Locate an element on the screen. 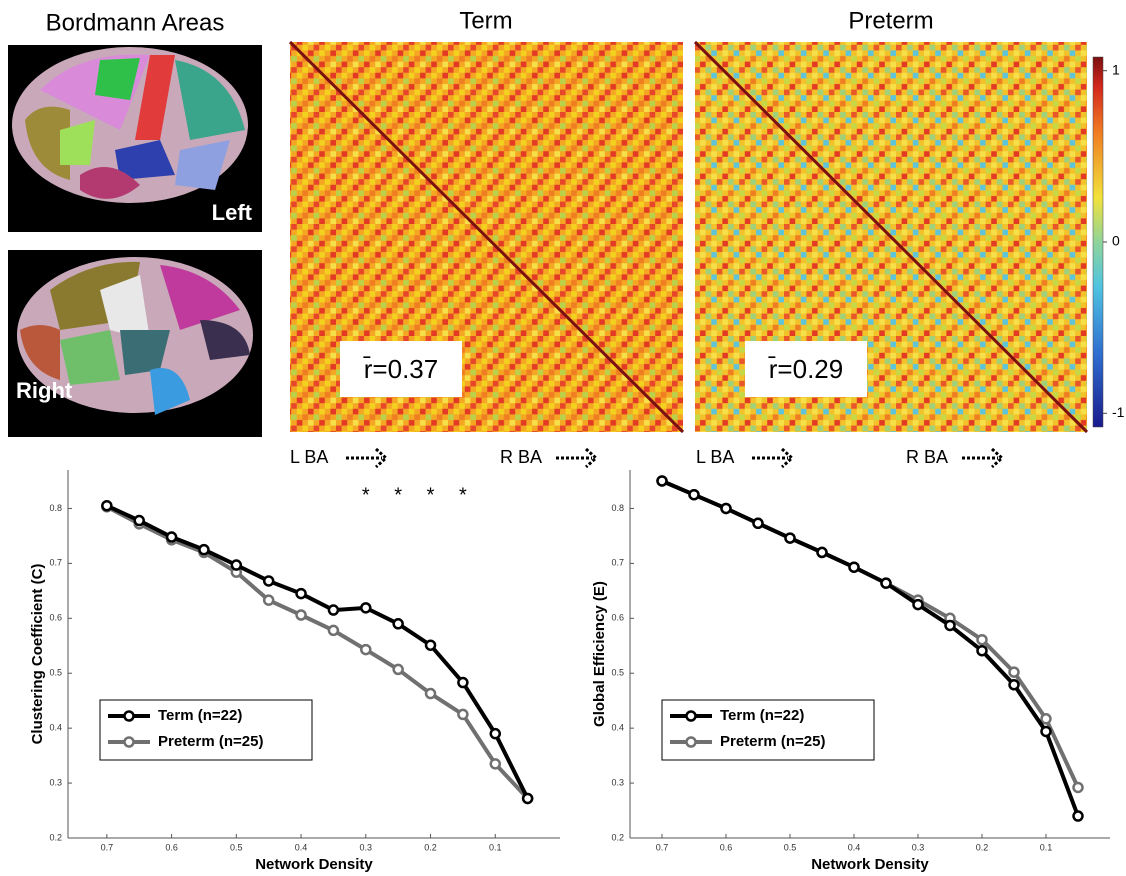 This screenshot has width=1126, height=876. mean-r: r̄=0.29 is located at coordinates (805, 369).